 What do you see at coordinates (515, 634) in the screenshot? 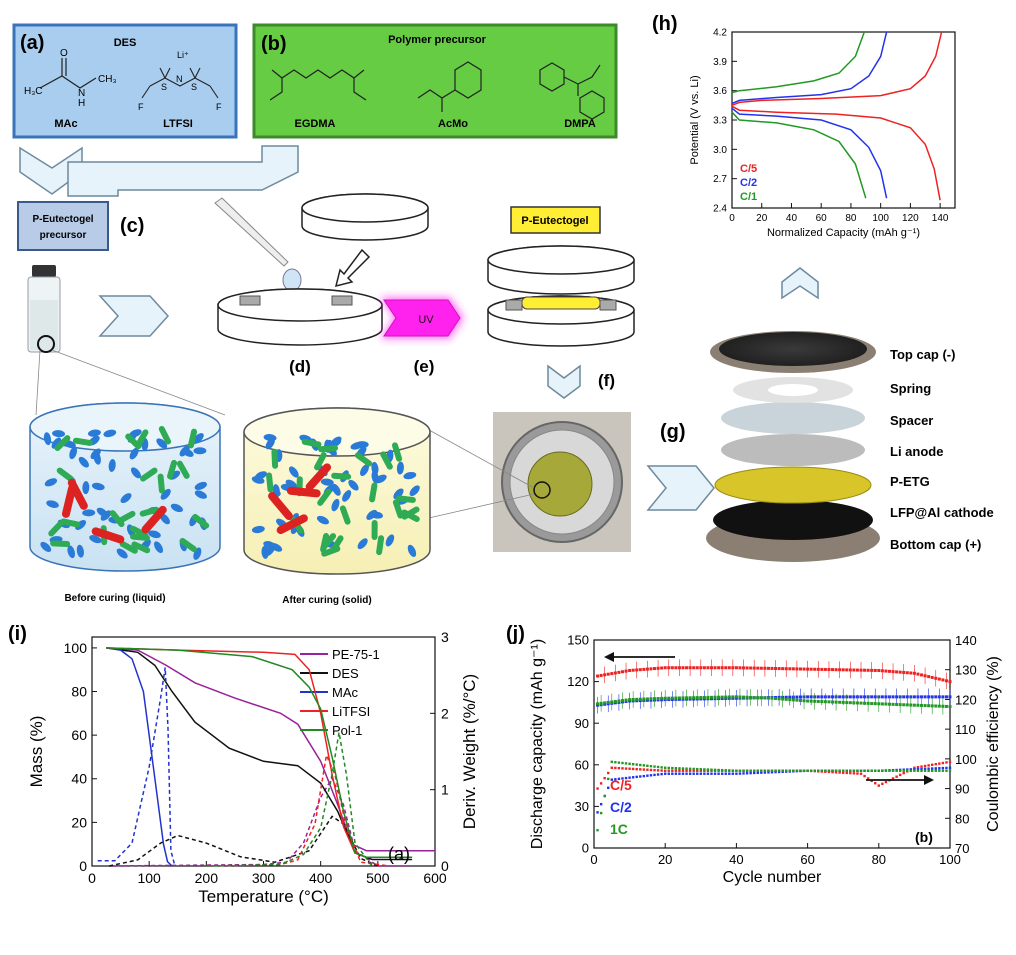
I see `panel-letter-j: (j)` at bounding box center [515, 634].